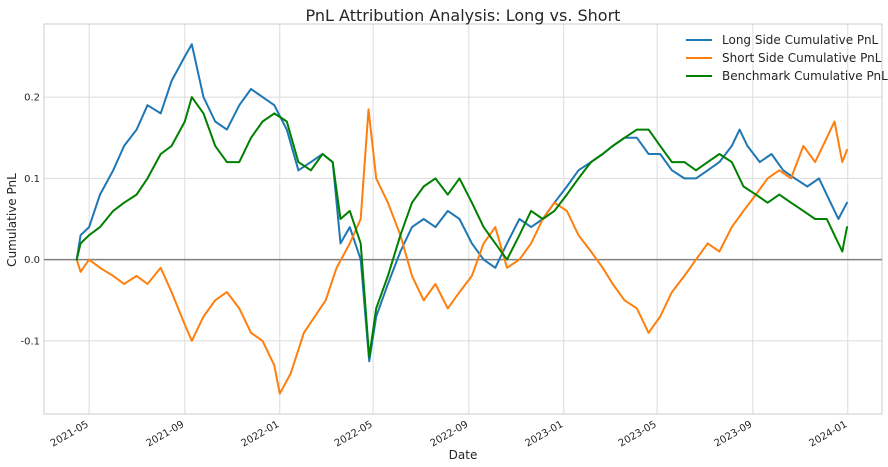 The height and width of the screenshot is (467, 888). Describe the element at coordinates (463, 15) in the screenshot. I see `chart-title: PnL Attribution Analysis: Long vs. Short` at that location.